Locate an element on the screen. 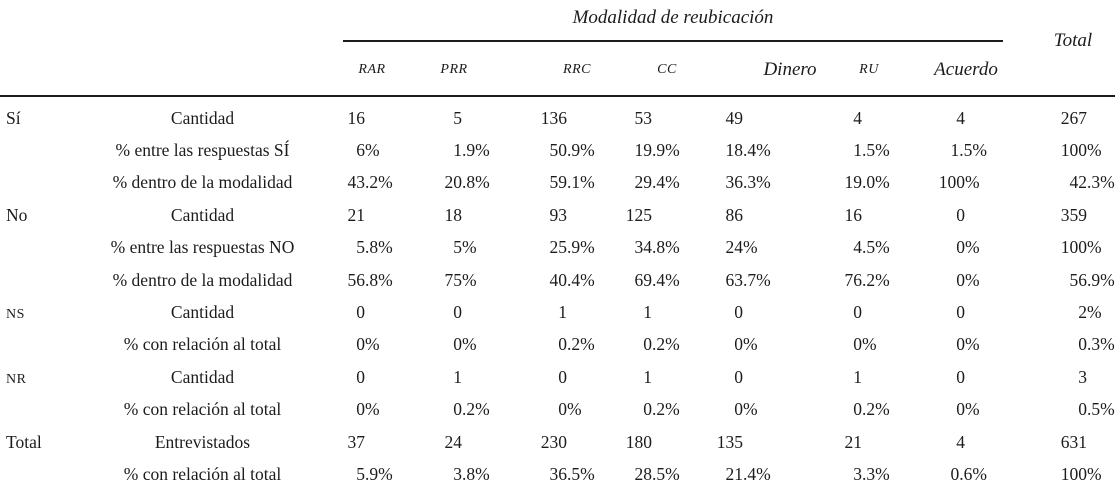  value-cell: 2% is located at coordinates (1090, 312).